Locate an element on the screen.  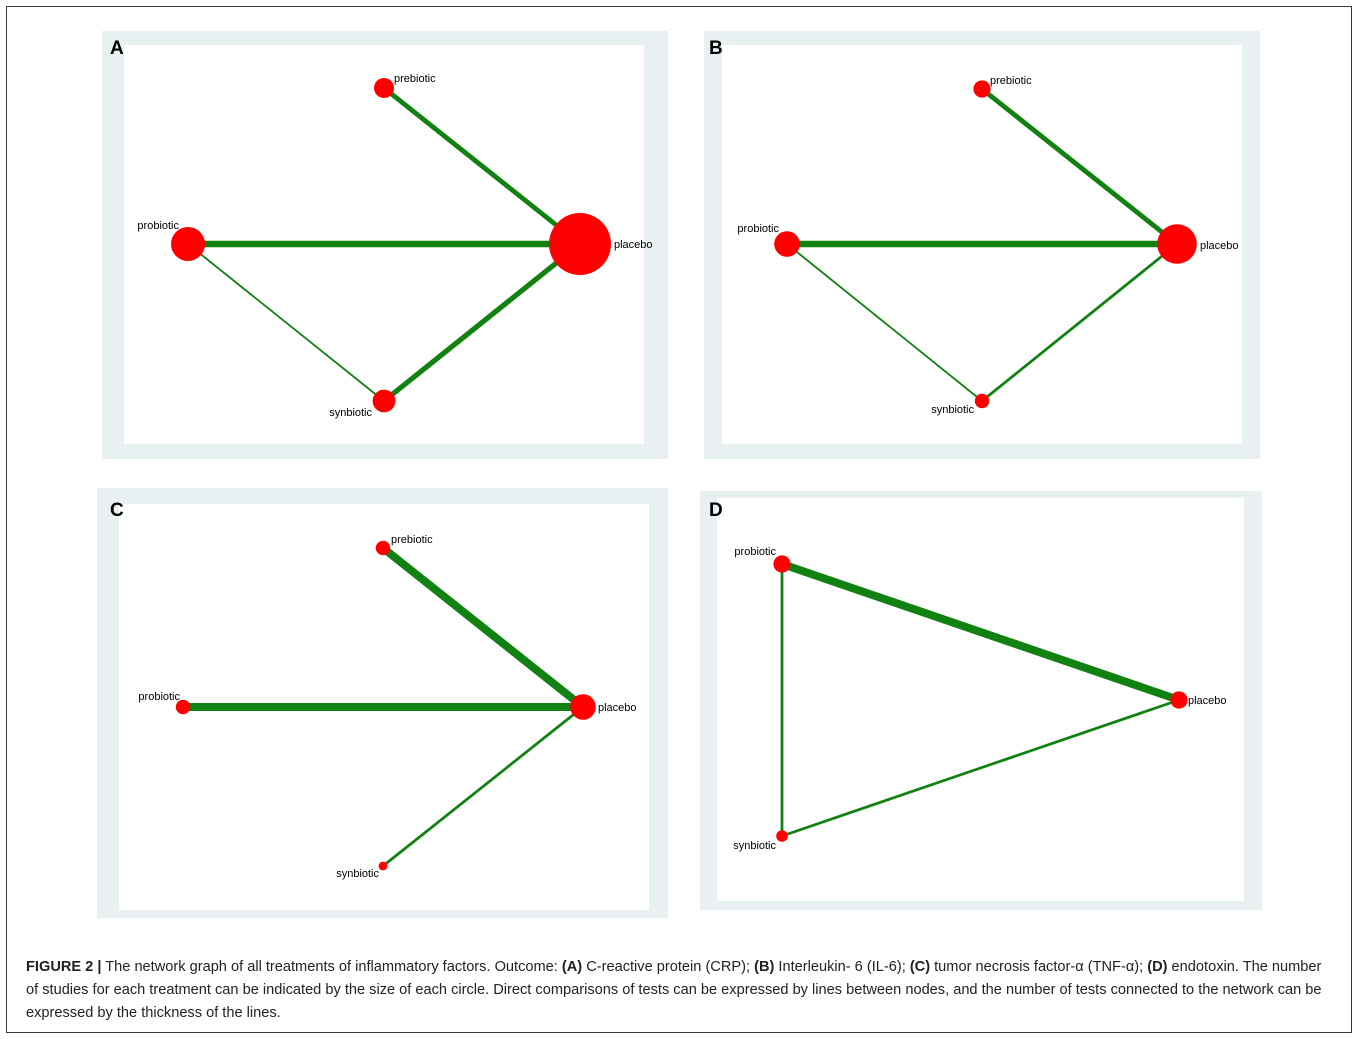
panel-letter: C is located at coordinates (117, 510).